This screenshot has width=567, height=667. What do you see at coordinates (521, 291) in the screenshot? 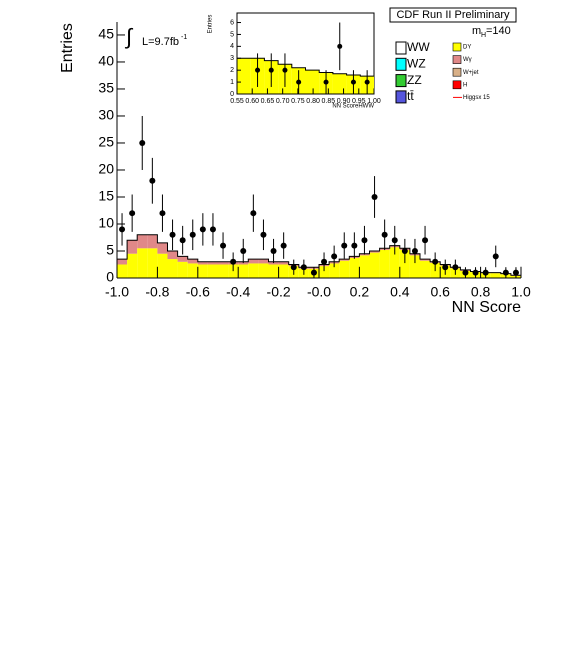
I see `x-tick-label: 1.0` at bounding box center [521, 291].